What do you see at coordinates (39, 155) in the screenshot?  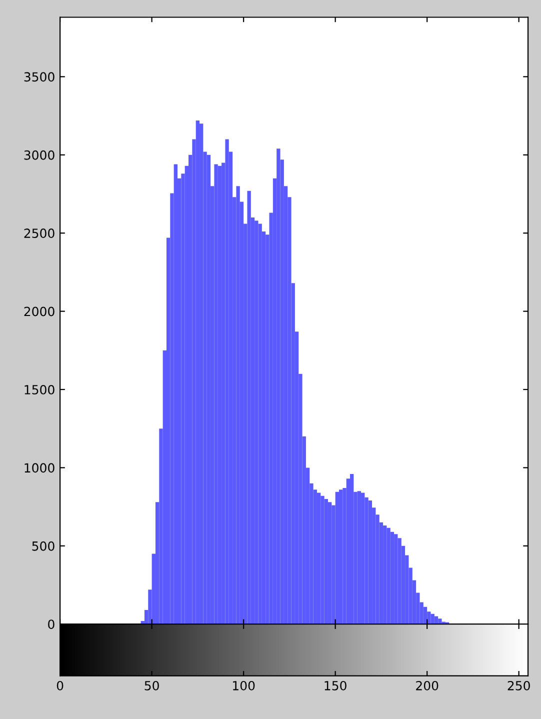 I see `y-tick-label: 3000` at bounding box center [39, 155].